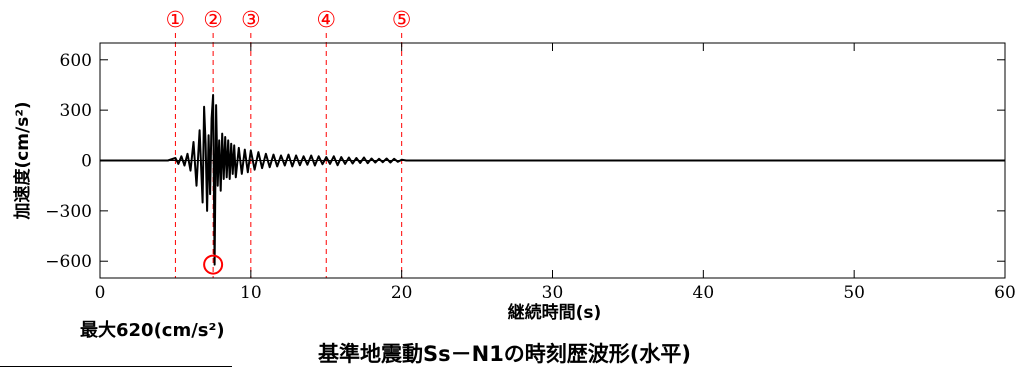  What do you see at coordinates (402, 293) in the screenshot?
I see `x-tick-label: 20` at bounding box center [402, 293].